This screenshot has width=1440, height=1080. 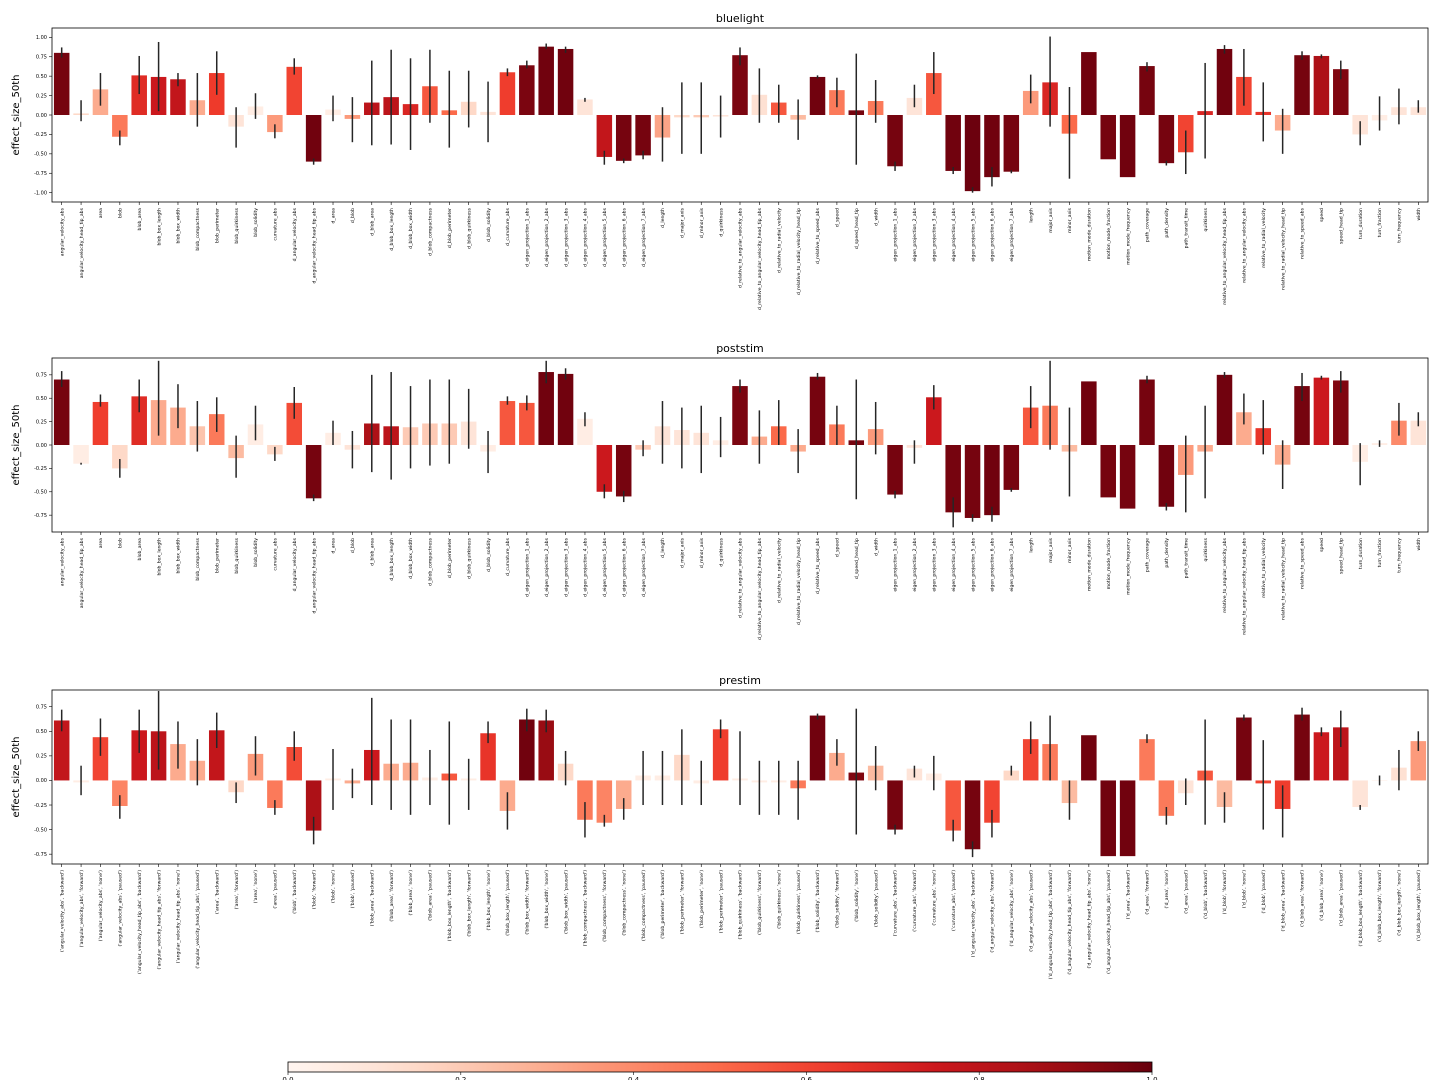 What do you see at coordinates (807, 1078) in the screenshot?
I see `colorbar-tick-label: 0.6` at bounding box center [807, 1078].